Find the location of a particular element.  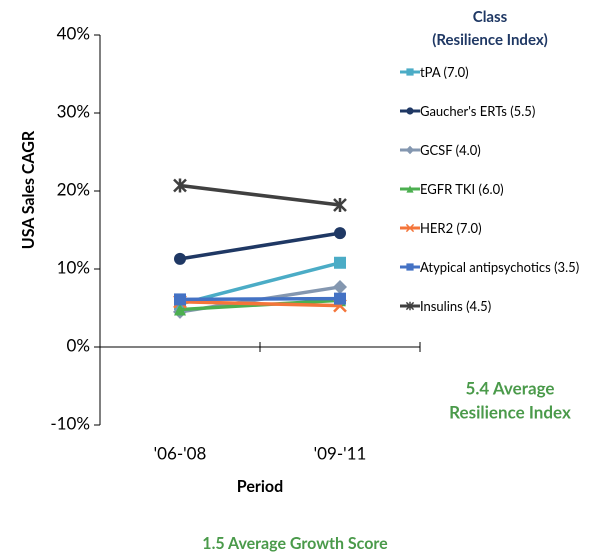

legend-entry: tPA (7.0) is located at coordinates (492, 72).